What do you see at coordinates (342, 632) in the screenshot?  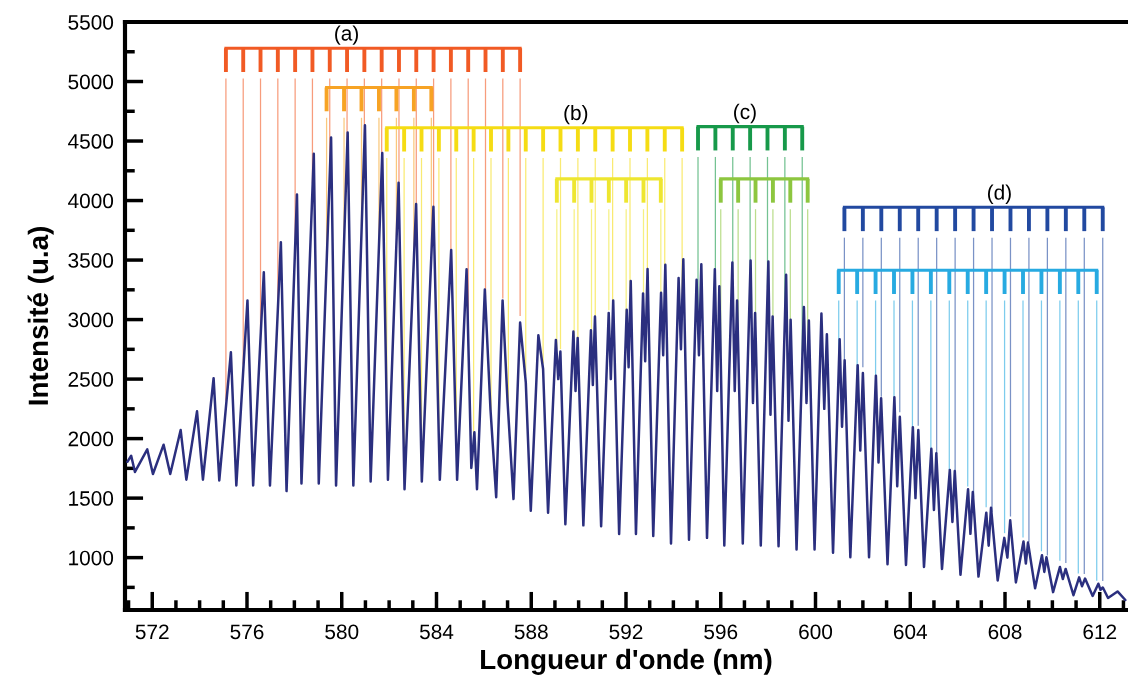 I see `x-tick-label: 580` at bounding box center [342, 632].